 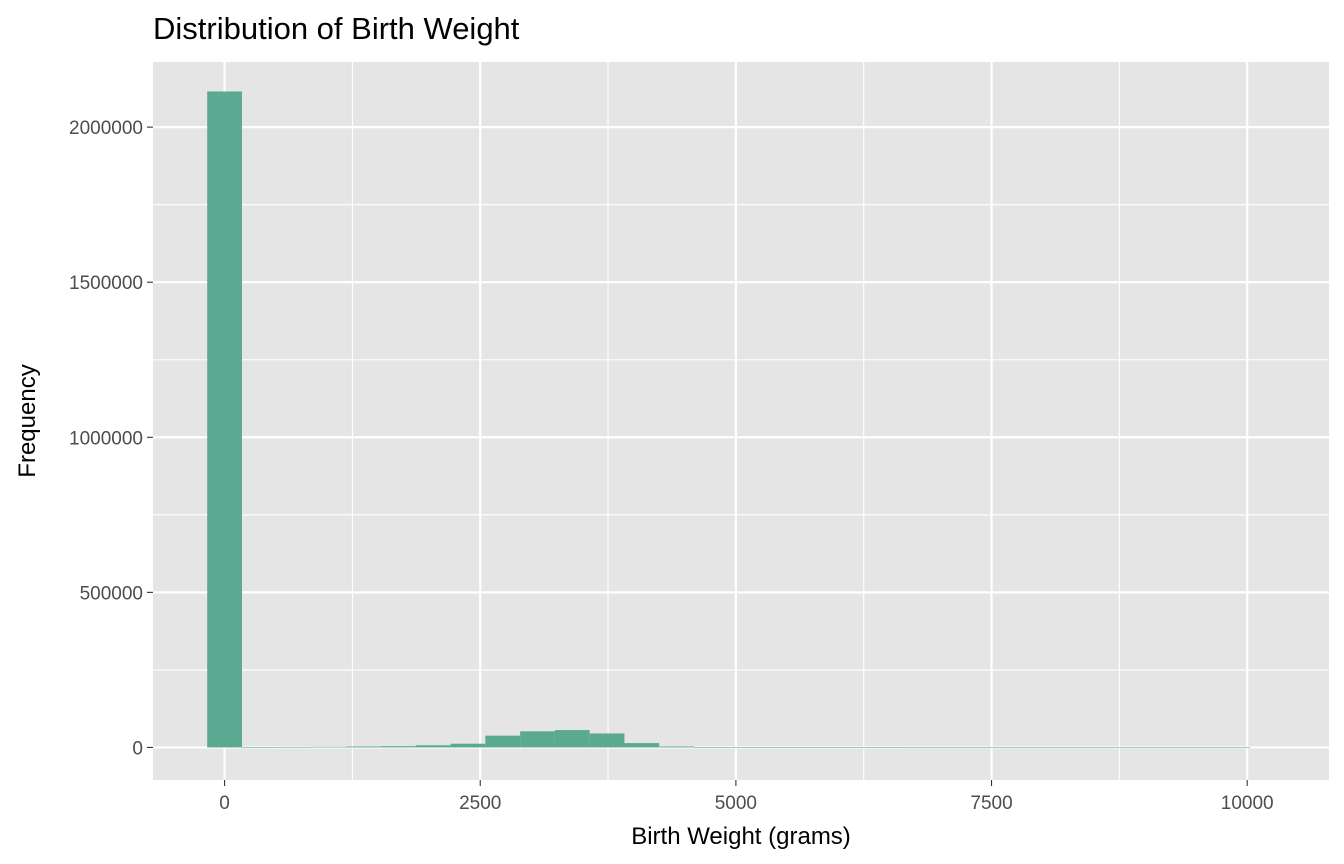 I want to click on y-axis: 0 500000 1000000 1500000 2000000, so click(x=111, y=438).